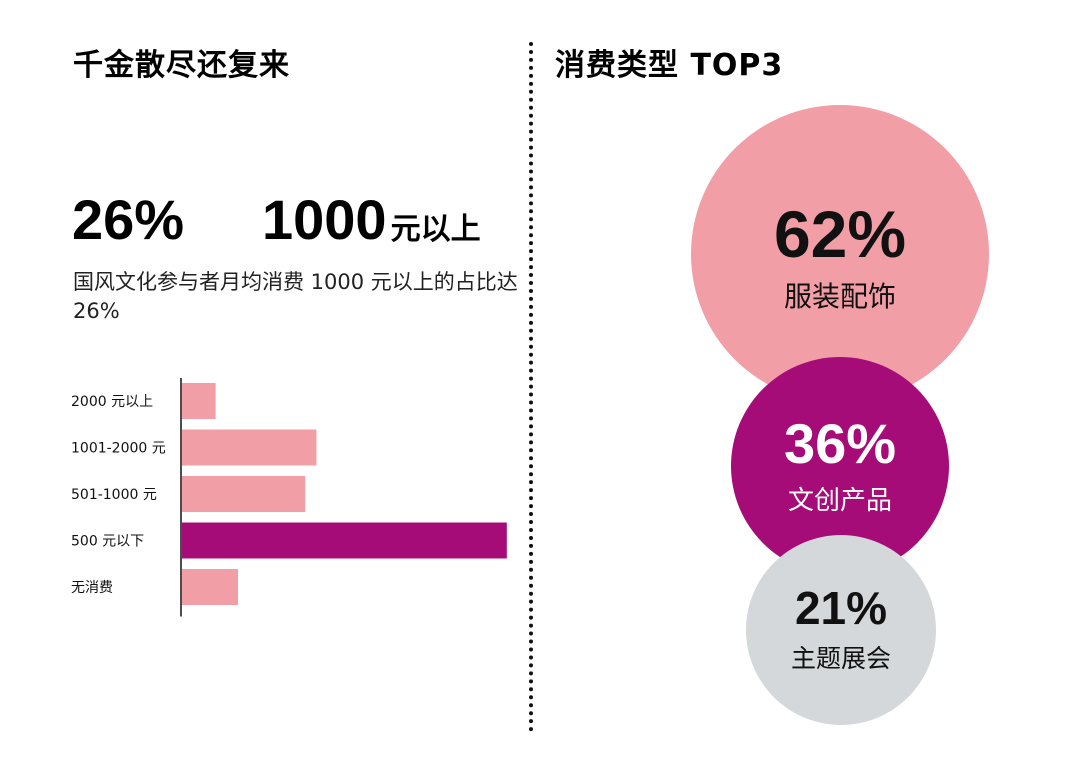  I want to click on stat-amount-unit: 元以上, so click(435, 229).